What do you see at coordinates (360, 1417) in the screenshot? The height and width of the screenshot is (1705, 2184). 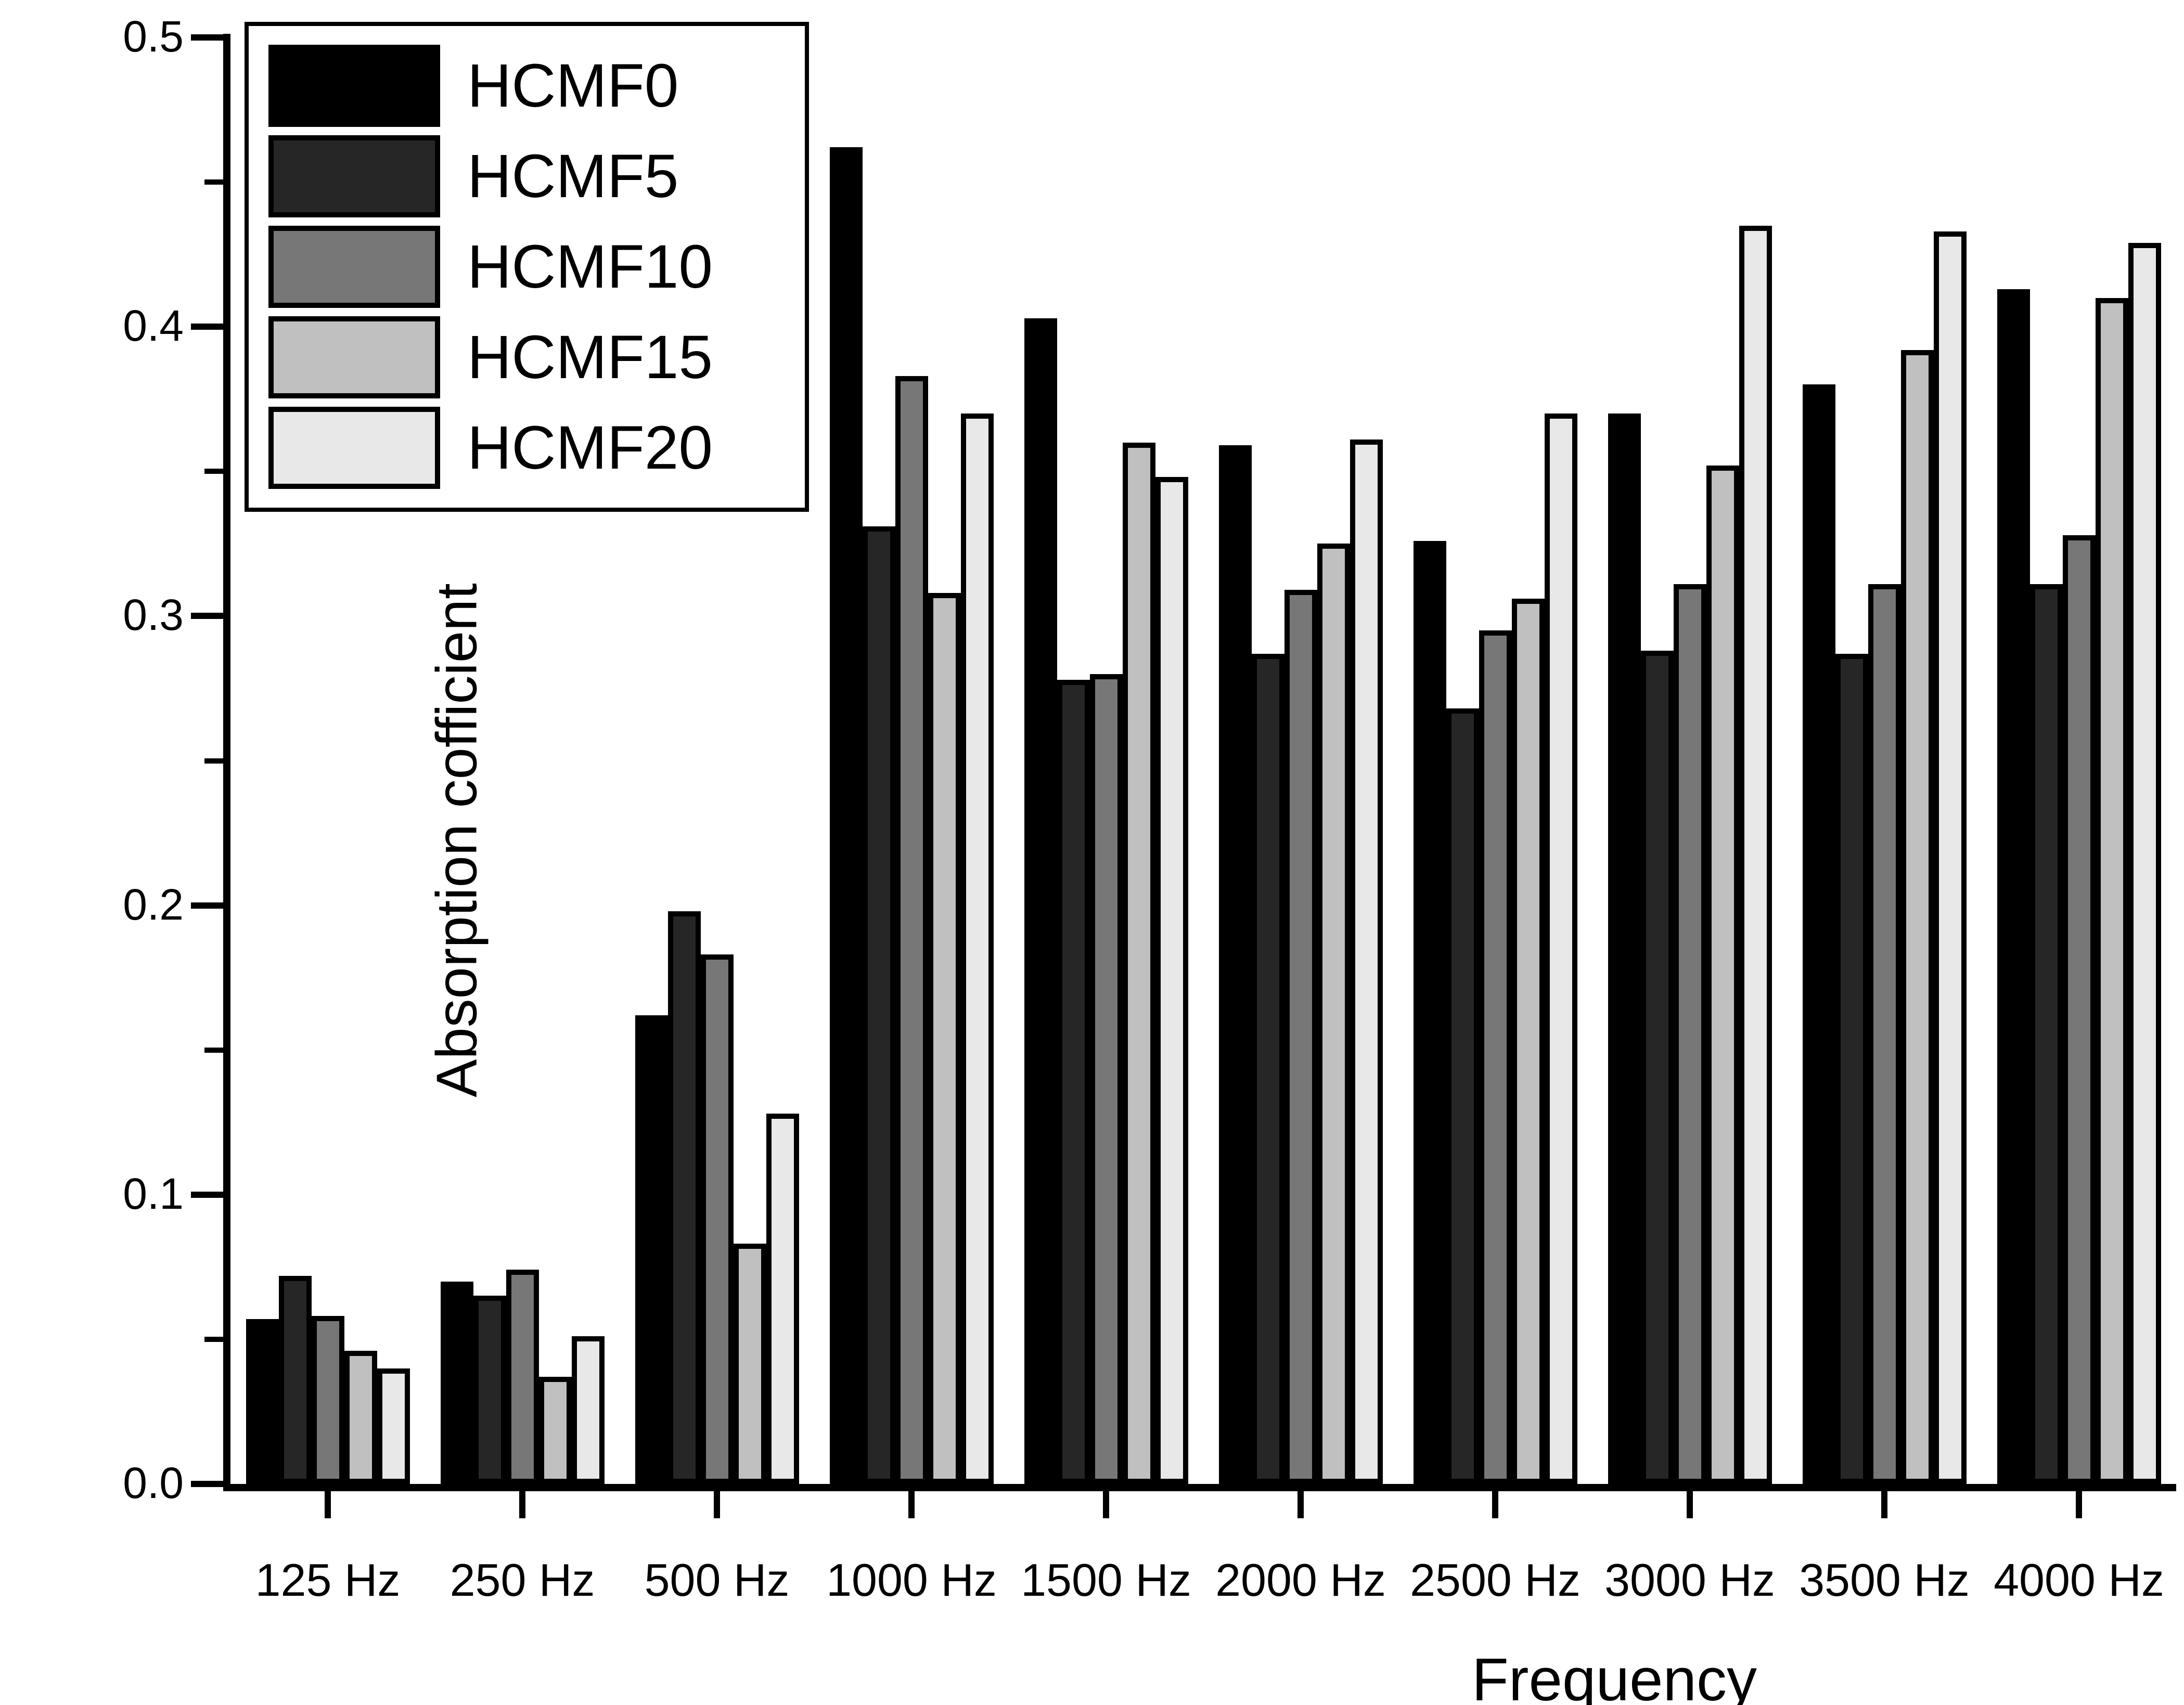 I see `bar-HCMF15-125Hz` at bounding box center [360, 1417].